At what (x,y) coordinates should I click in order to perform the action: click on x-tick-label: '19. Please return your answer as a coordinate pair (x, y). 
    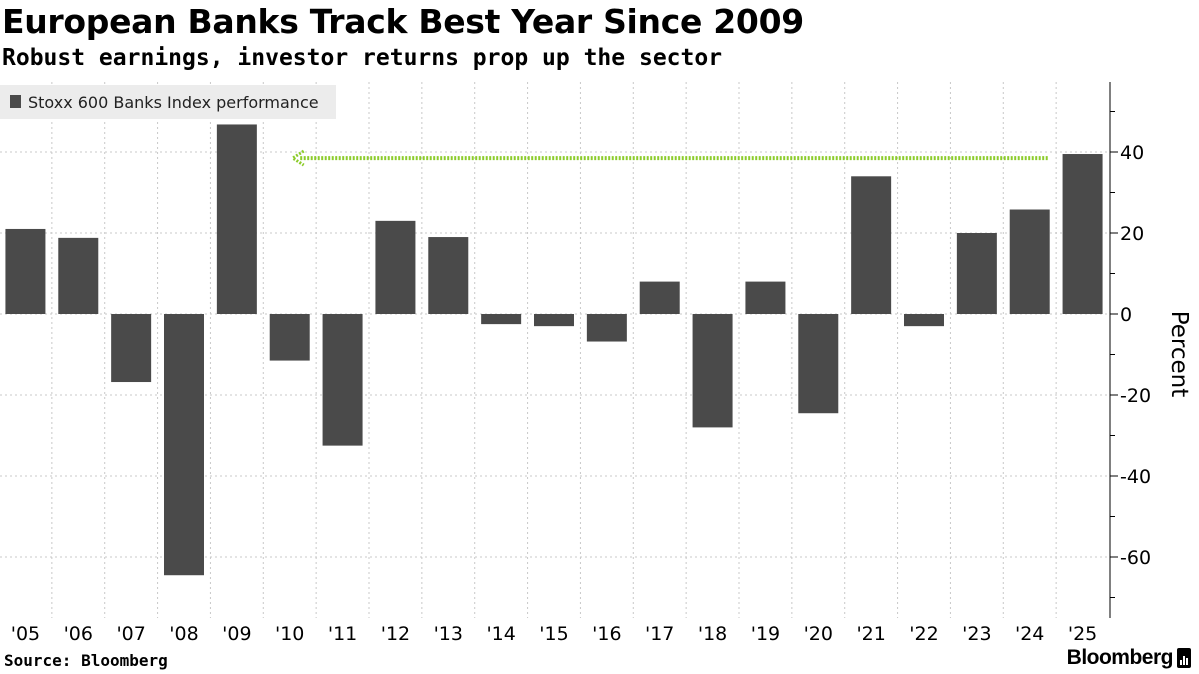
    Looking at the image, I should click on (765, 634).